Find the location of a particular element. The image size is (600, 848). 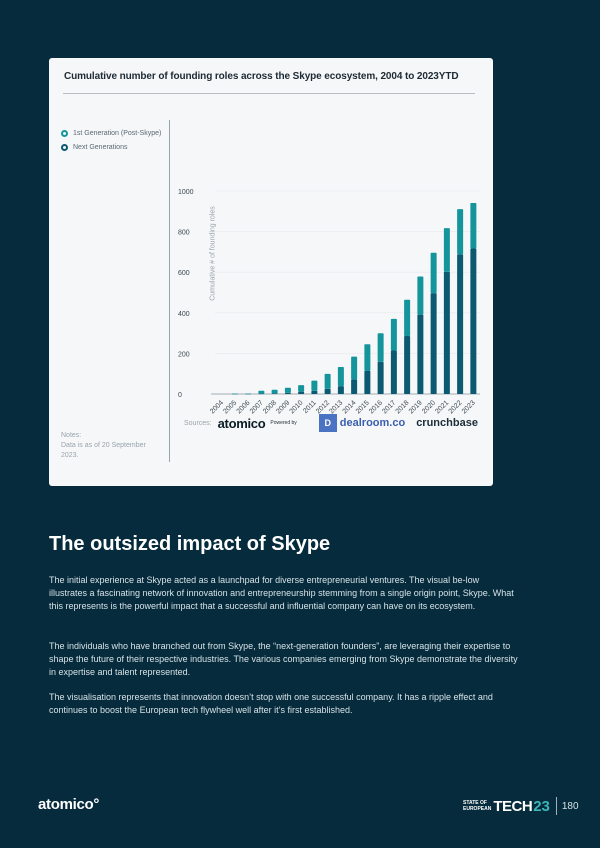

y-tick-label: 1000 is located at coordinates (186, 192).